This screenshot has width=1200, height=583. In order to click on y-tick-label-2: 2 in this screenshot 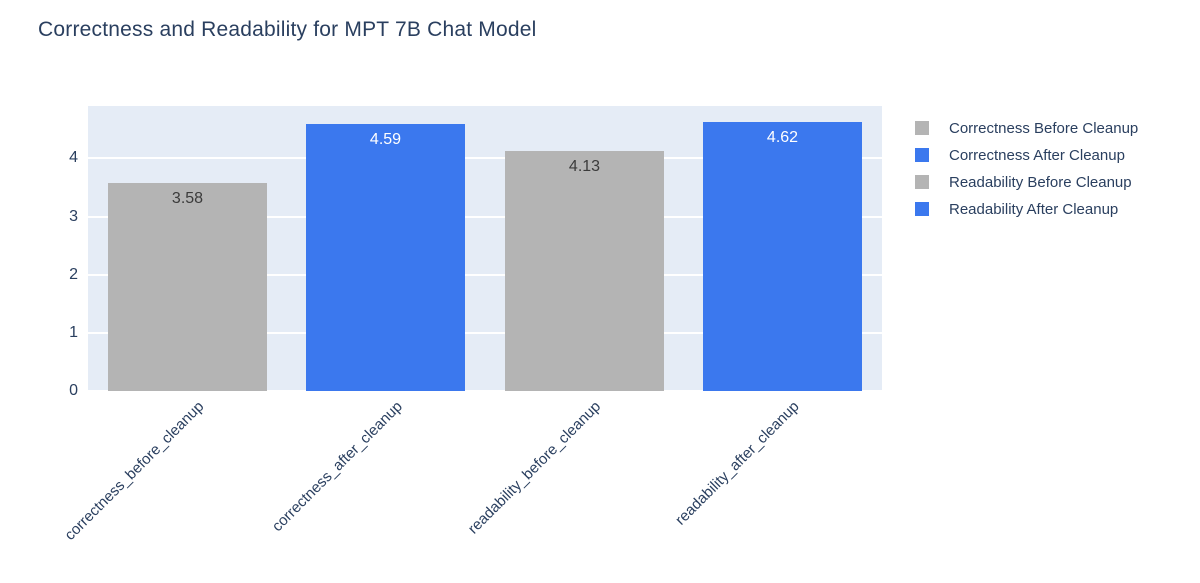, I will do `click(73, 274)`.